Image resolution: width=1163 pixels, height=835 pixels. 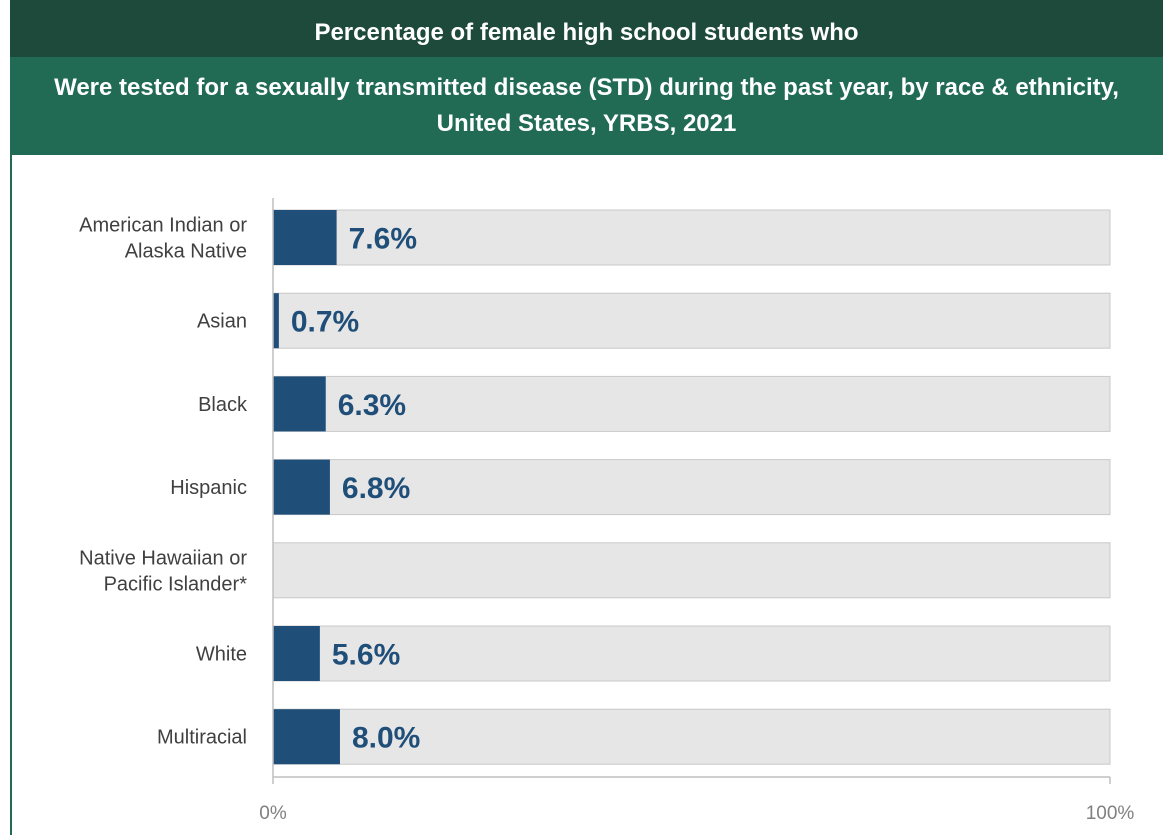 I want to click on category-label: Black, so click(x=223, y=405).